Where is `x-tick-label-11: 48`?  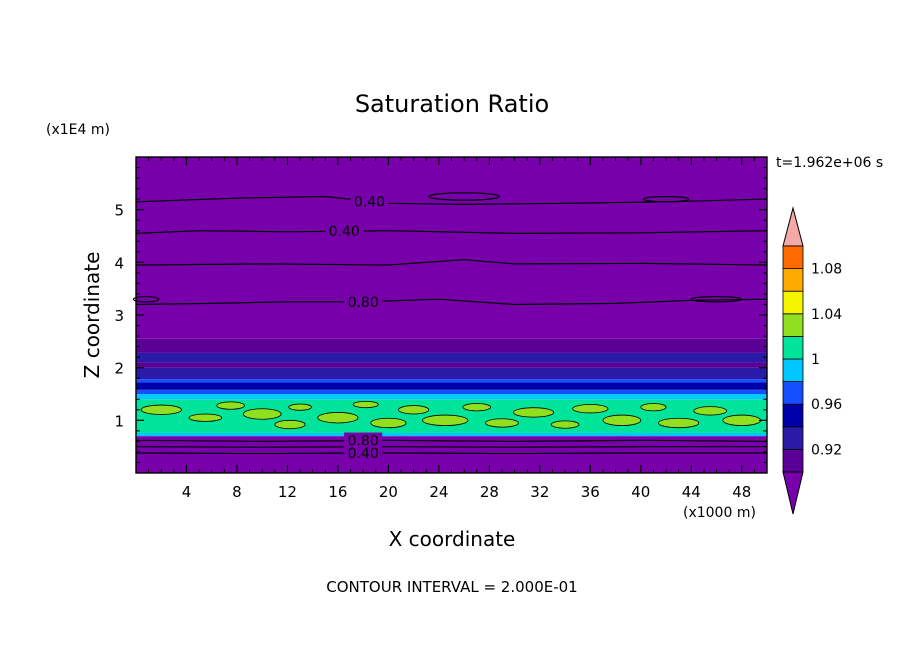
x-tick-label-11: 48 is located at coordinates (741, 492).